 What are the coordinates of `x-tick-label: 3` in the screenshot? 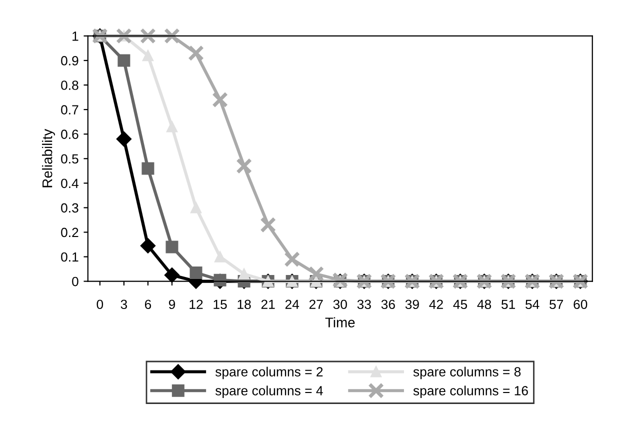 It's located at (124, 305).